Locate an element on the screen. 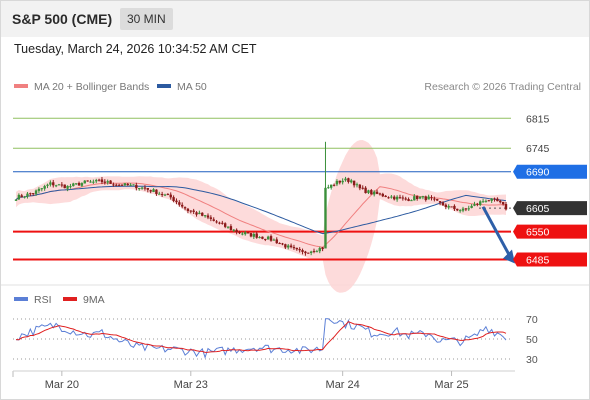 This screenshot has height=400, width=590. x-tick-label: Mar 23 is located at coordinates (191, 385).